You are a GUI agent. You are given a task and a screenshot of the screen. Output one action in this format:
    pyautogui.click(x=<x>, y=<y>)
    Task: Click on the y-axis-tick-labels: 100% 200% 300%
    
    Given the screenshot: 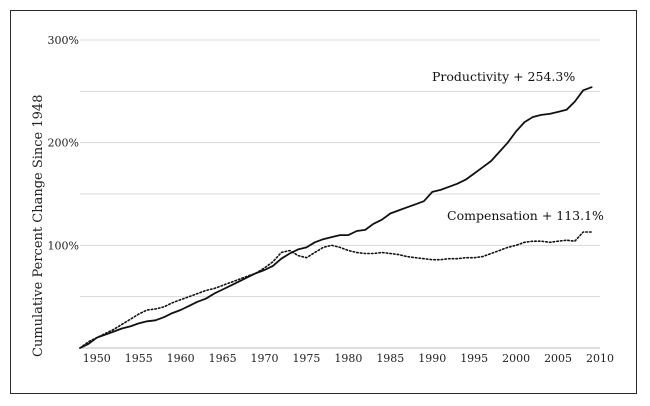 What is the action you would take?
    pyautogui.click(x=63, y=143)
    